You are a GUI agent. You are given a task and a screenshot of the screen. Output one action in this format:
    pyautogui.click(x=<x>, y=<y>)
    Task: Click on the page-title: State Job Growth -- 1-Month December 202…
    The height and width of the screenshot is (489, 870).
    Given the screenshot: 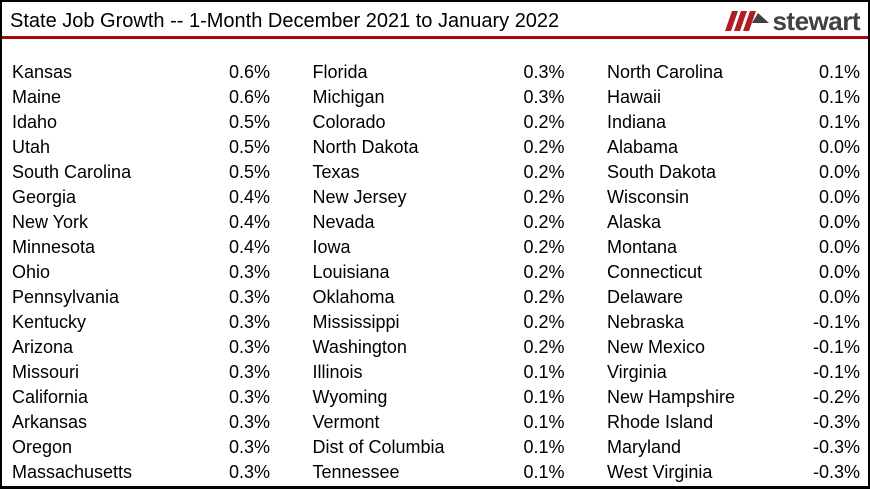 What is the action you would take?
    pyautogui.click(x=285, y=20)
    